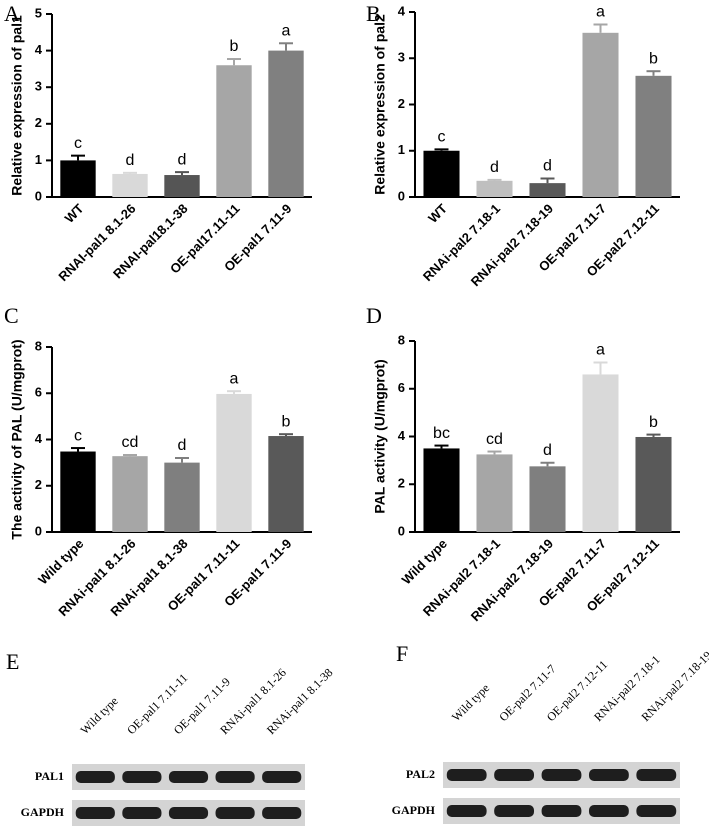  What do you see at coordinates (420, 774) in the screenshot?
I see `row-label: PAL2` at bounding box center [420, 774].